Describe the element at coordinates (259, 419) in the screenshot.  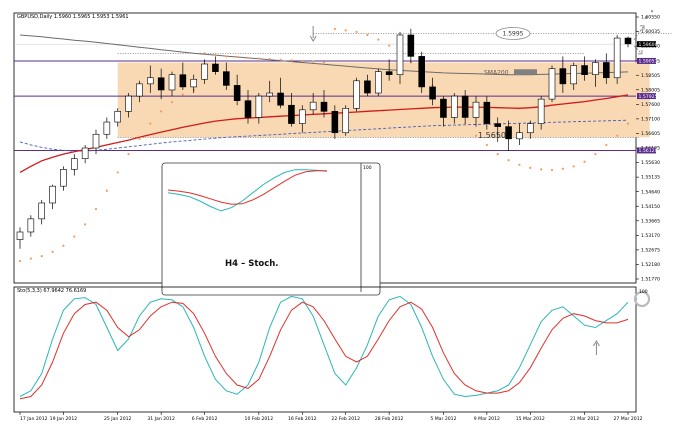
I see `x-tick-label: 10 Feb 2012` at that location.